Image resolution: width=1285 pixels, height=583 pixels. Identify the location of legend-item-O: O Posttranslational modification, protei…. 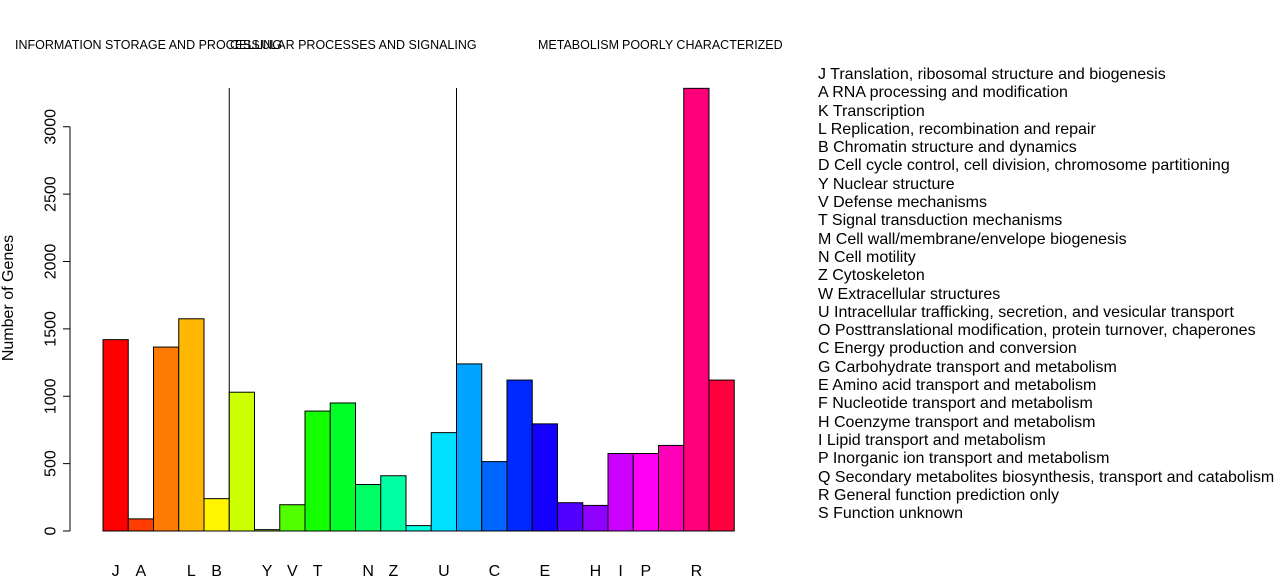
(1037, 331).